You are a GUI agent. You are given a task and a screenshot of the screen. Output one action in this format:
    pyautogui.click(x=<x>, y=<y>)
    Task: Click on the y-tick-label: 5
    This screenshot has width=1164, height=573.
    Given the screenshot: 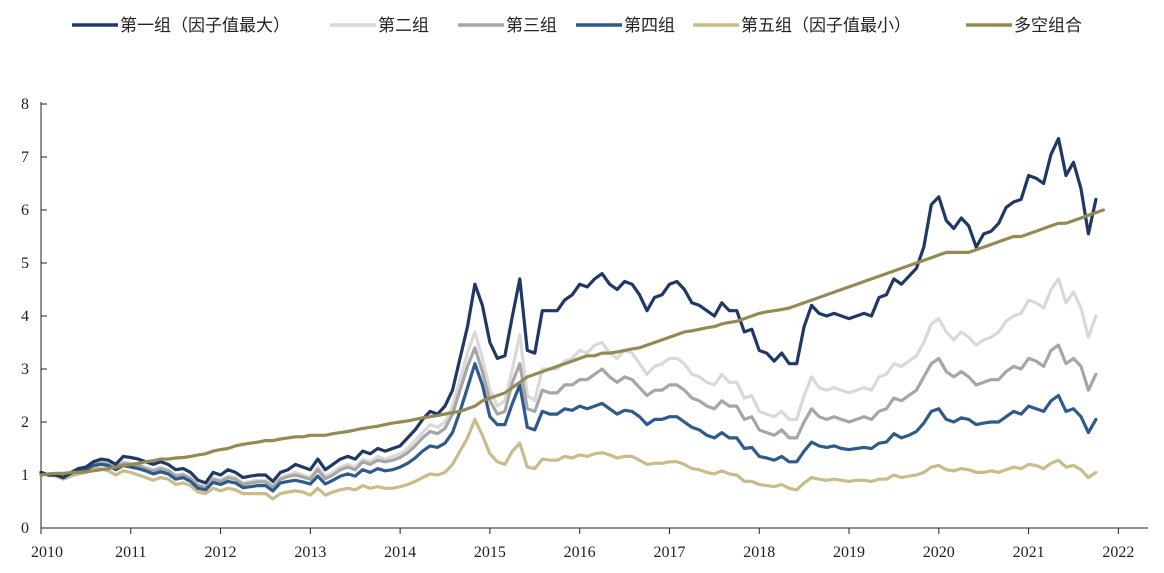 What is the action you would take?
    pyautogui.click(x=25, y=263)
    